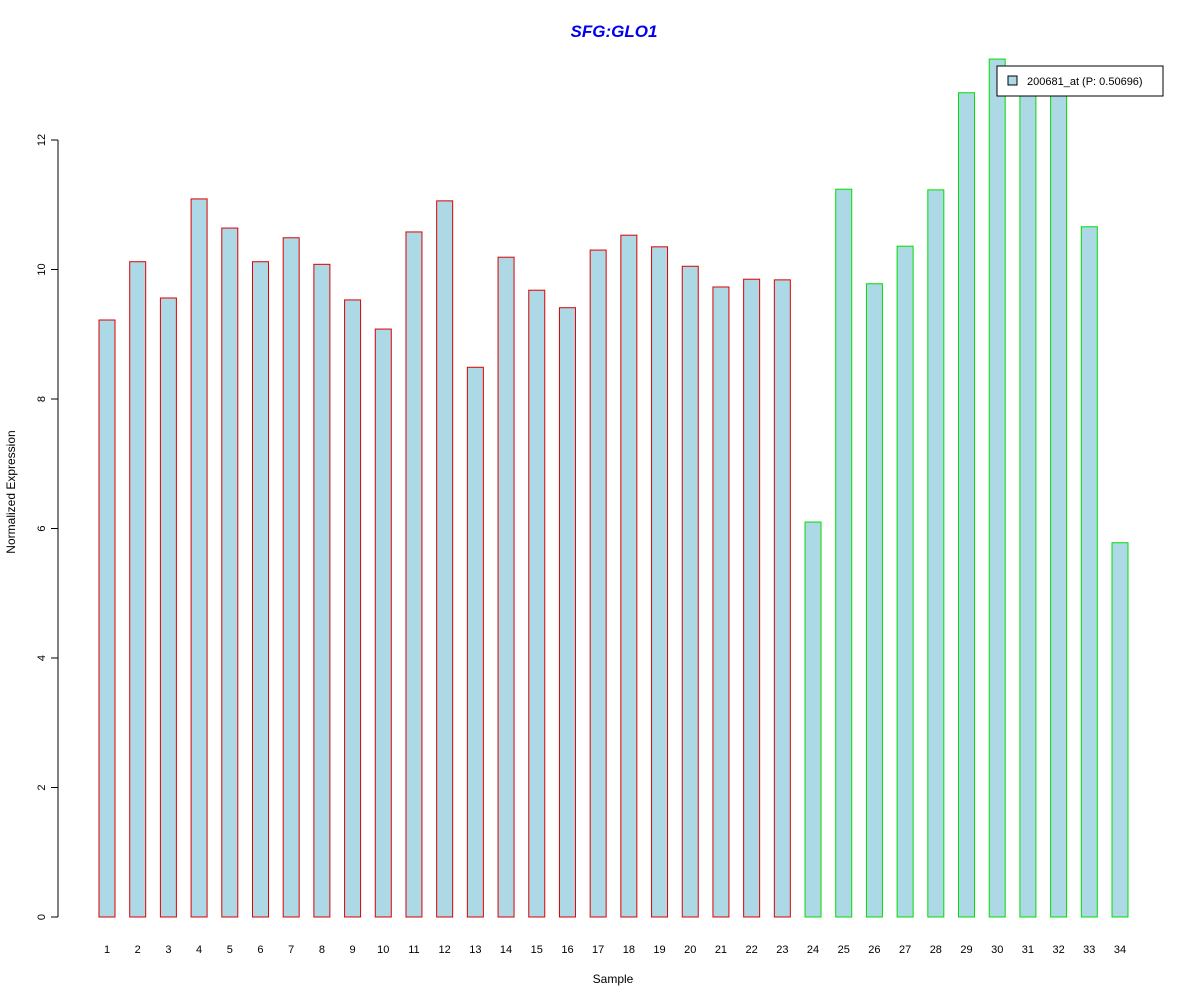  I want to click on legend-box, so click(1080, 81).